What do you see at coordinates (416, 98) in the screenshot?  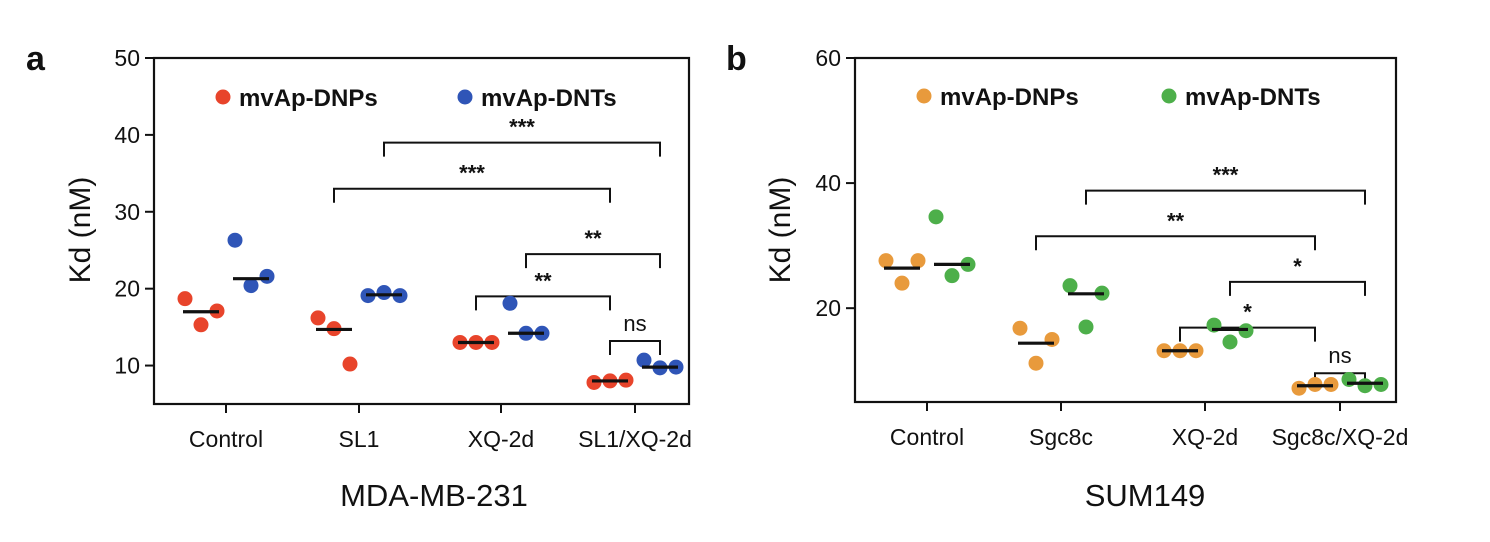 I see `legend-a: mvAp-DNPs mvAp-DNTs` at bounding box center [416, 98].